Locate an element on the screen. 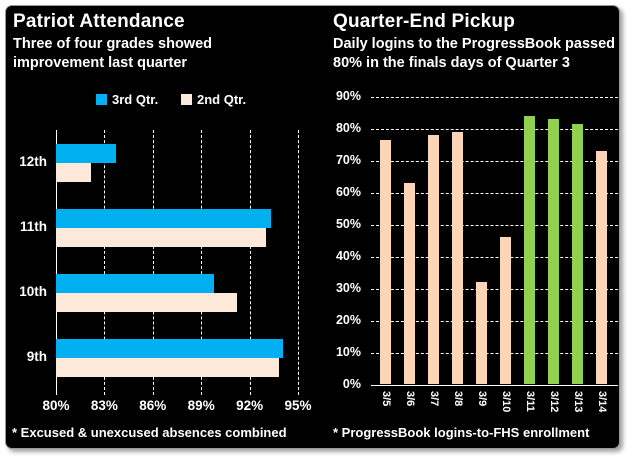 Image resolution: width=628 pixels, height=458 pixels. attendance-chart-subtitle-line1: Three of four grades showed is located at coordinates (112, 44).